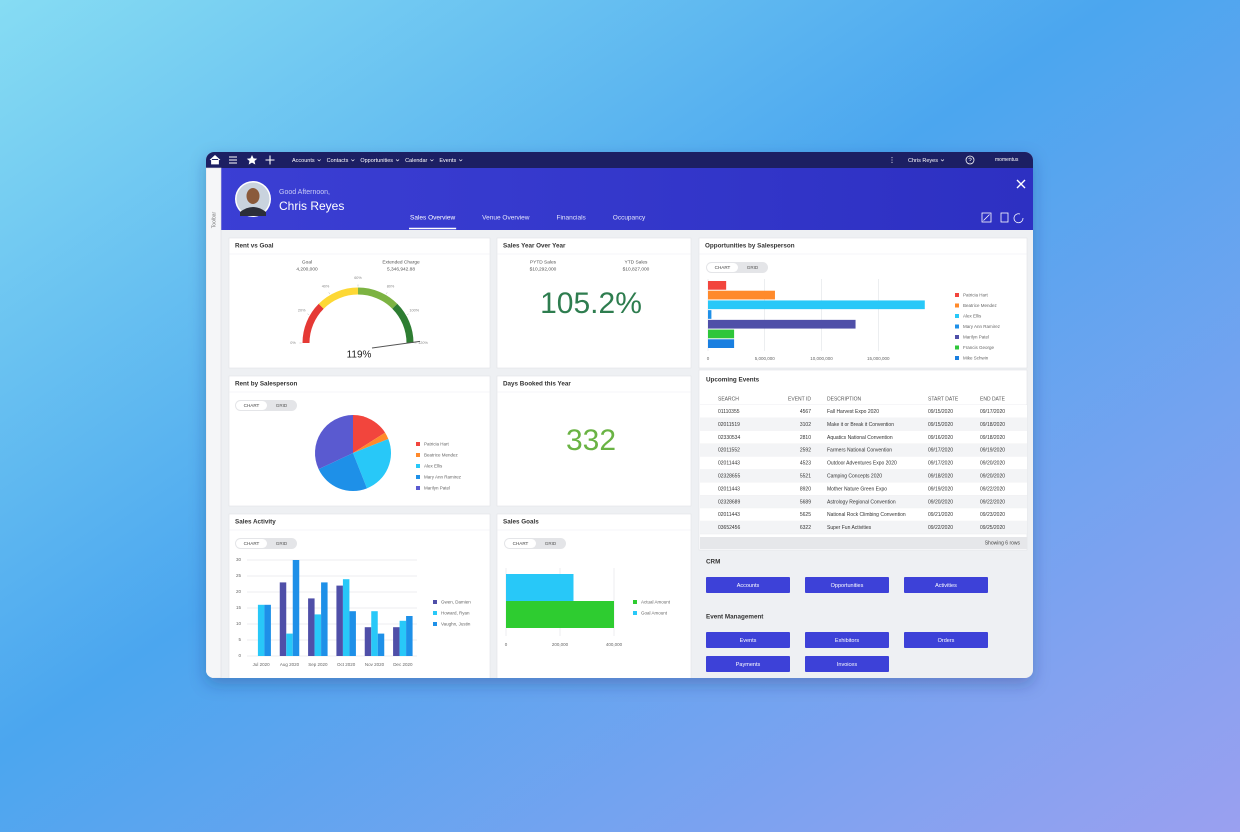 The height and width of the screenshot is (832, 1240). What do you see at coordinates (940, 412) in the screenshot?
I see `table-cell: 09/15/2020` at bounding box center [940, 412].